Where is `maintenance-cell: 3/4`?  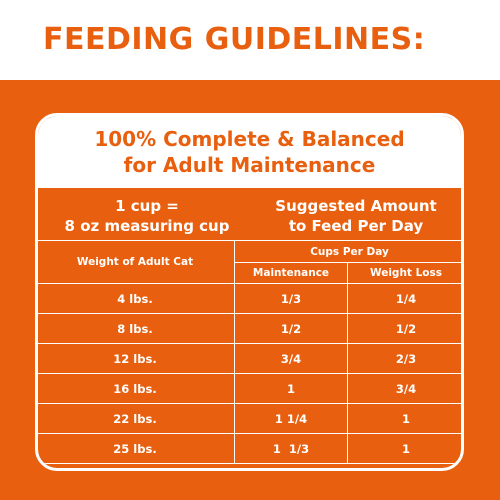 maintenance-cell: 3/4 is located at coordinates (291, 358).